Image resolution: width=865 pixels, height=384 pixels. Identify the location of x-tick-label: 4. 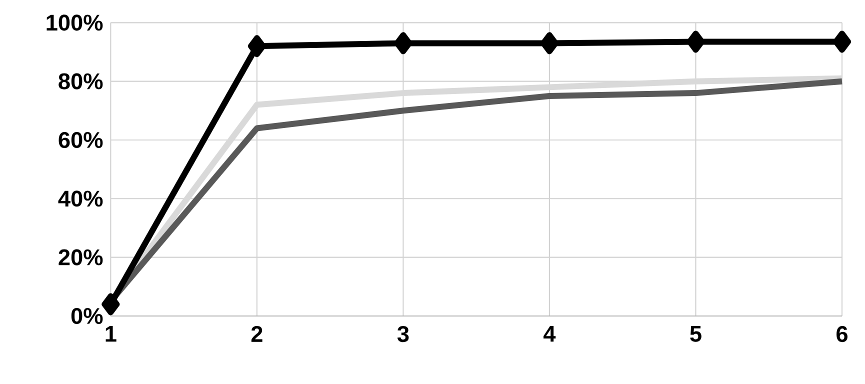
(550, 334).